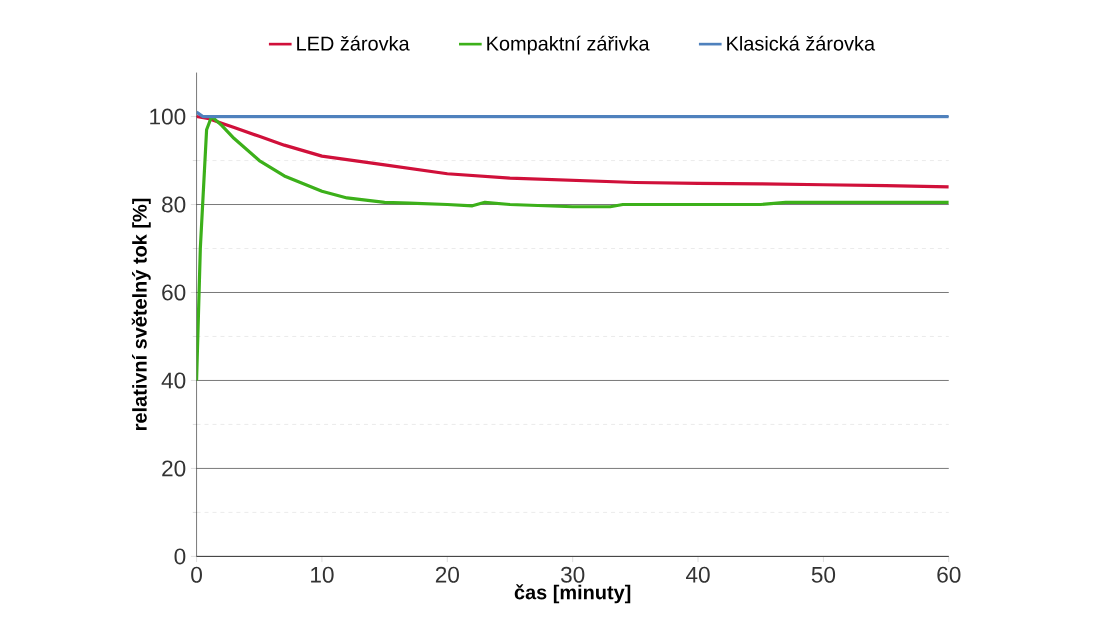 The width and height of the screenshot is (1103, 632). I want to click on legend-label: Kompaktní zářivka, so click(568, 45).